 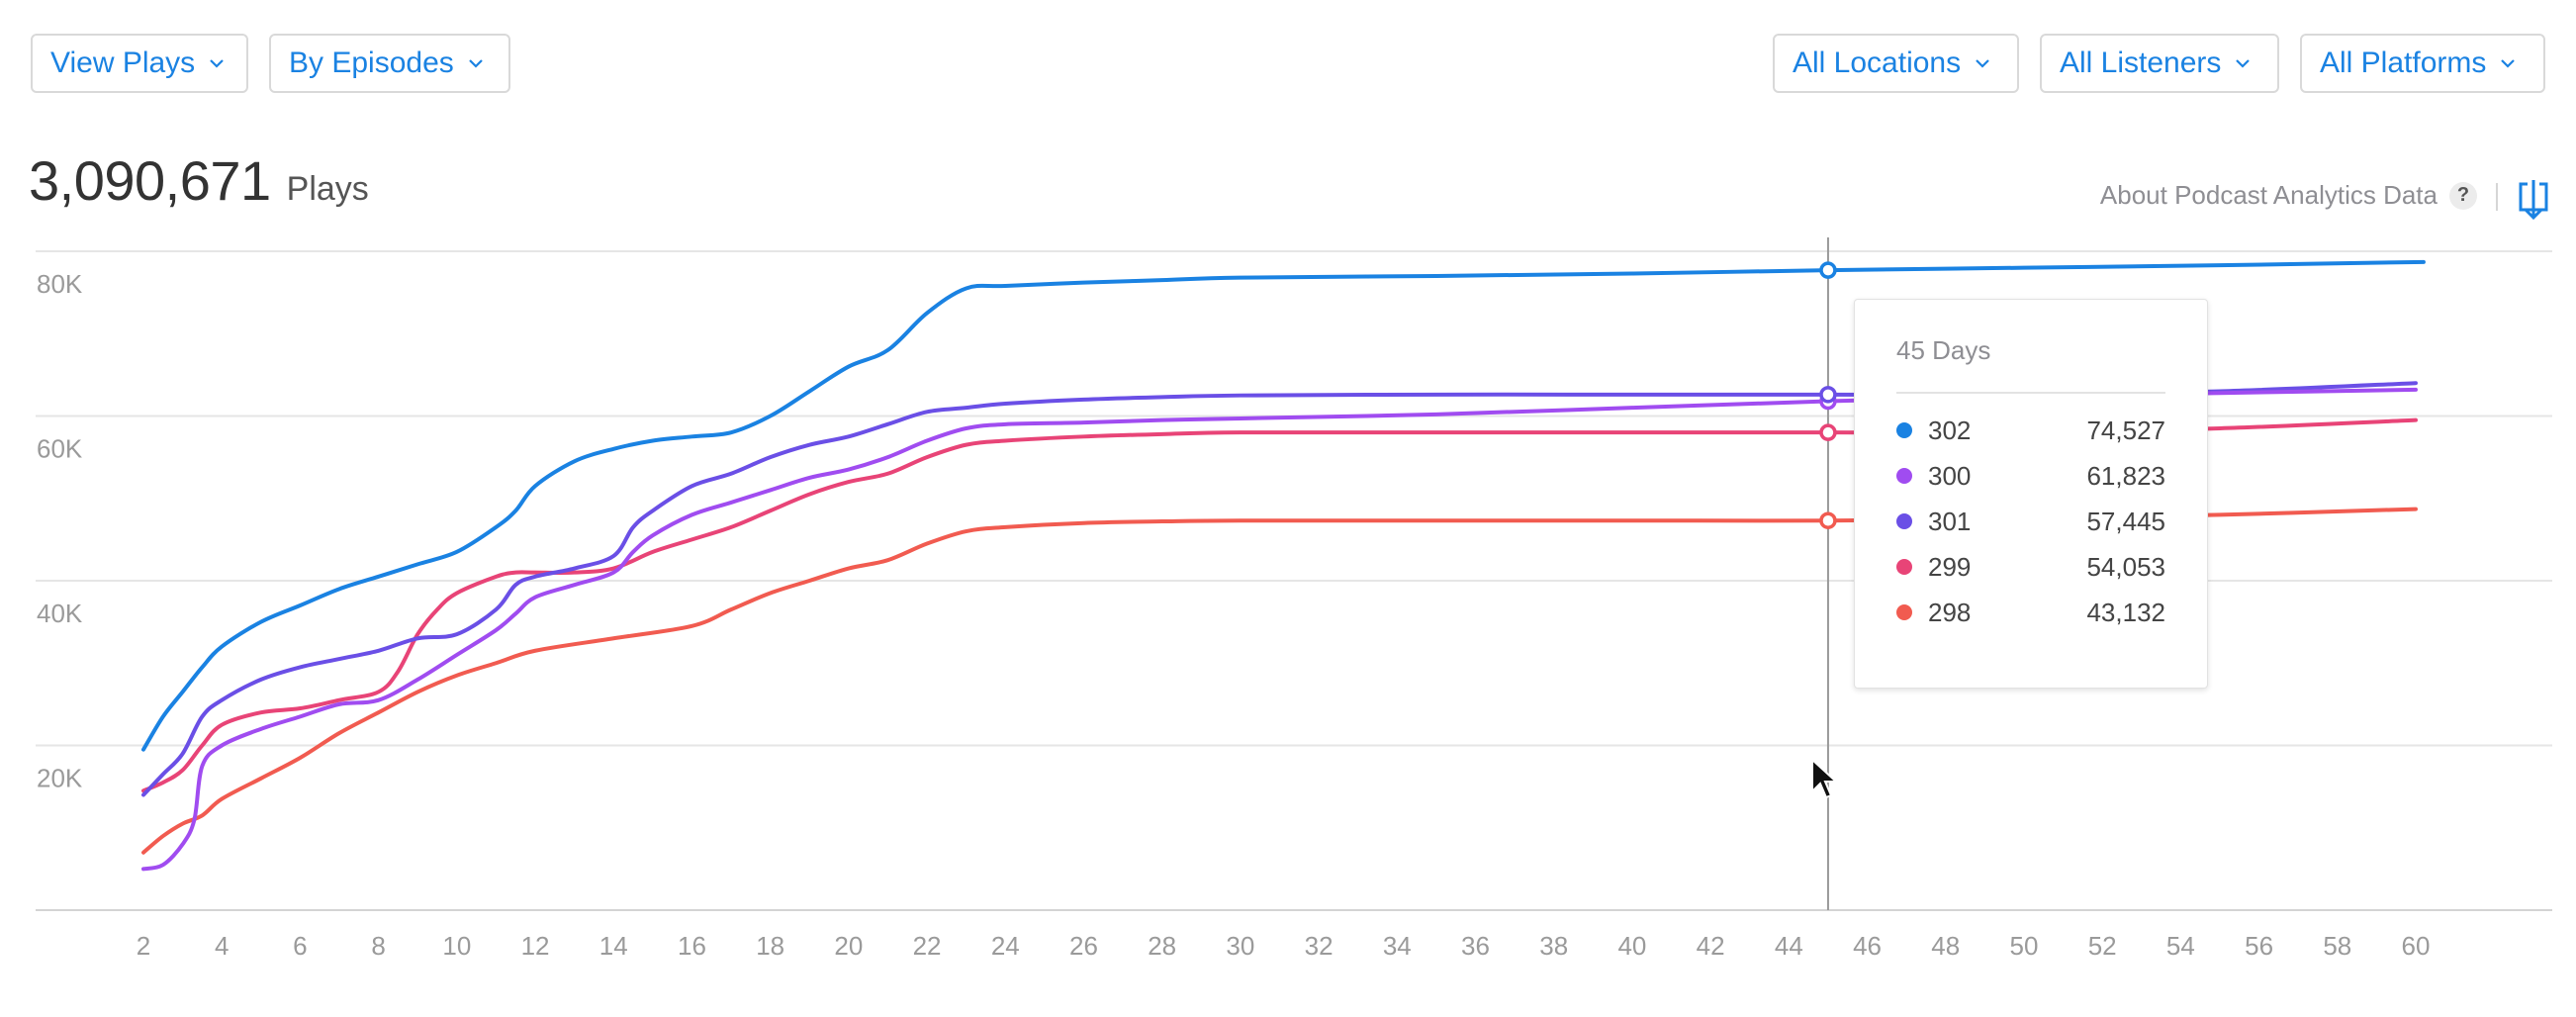 I want to click on x-tick-label: 58, so click(x=2337, y=946).